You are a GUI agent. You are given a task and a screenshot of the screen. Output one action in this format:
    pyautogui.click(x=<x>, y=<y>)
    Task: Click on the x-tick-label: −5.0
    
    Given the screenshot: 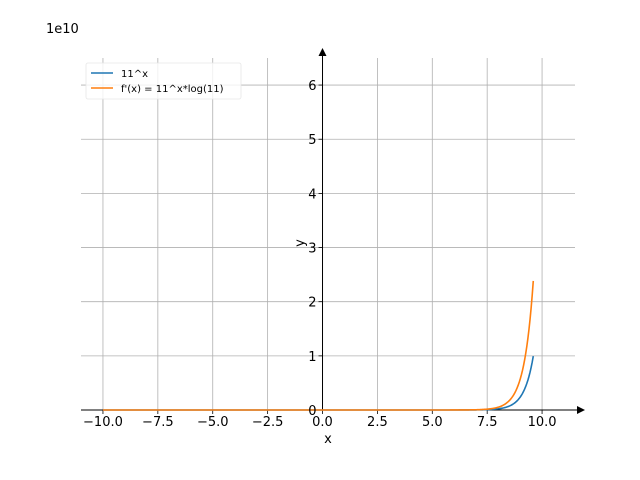 What is the action you would take?
    pyautogui.click(x=213, y=422)
    